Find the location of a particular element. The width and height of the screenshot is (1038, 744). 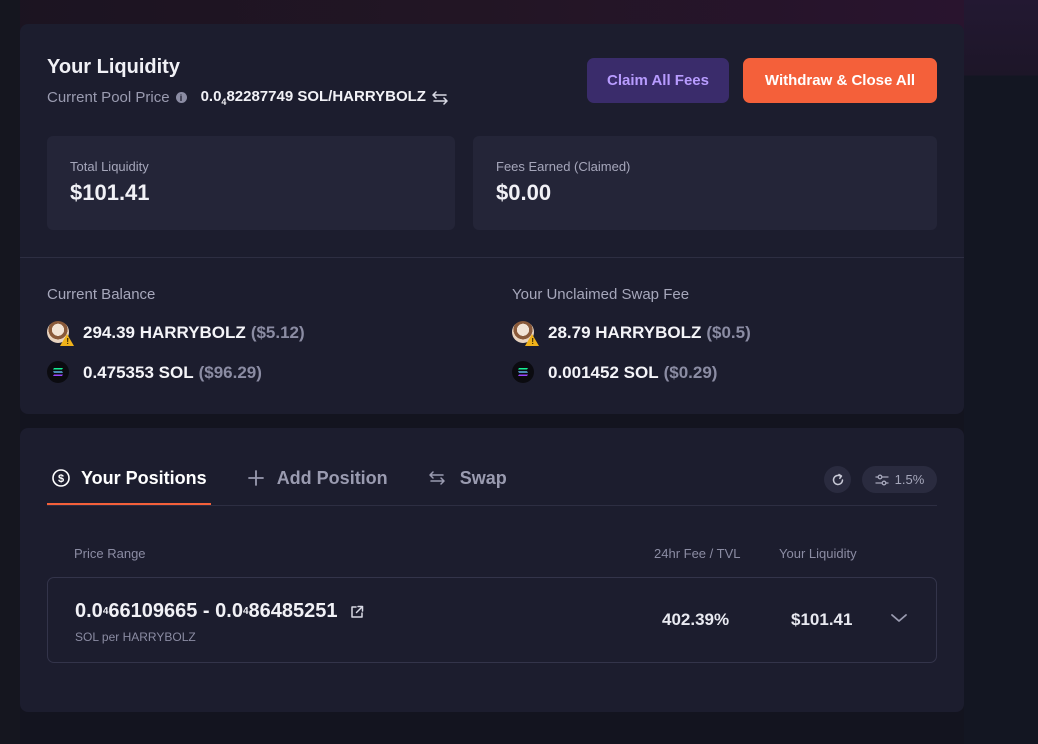

claim-all-fees-button: Claim All Fees is located at coordinates (658, 80).